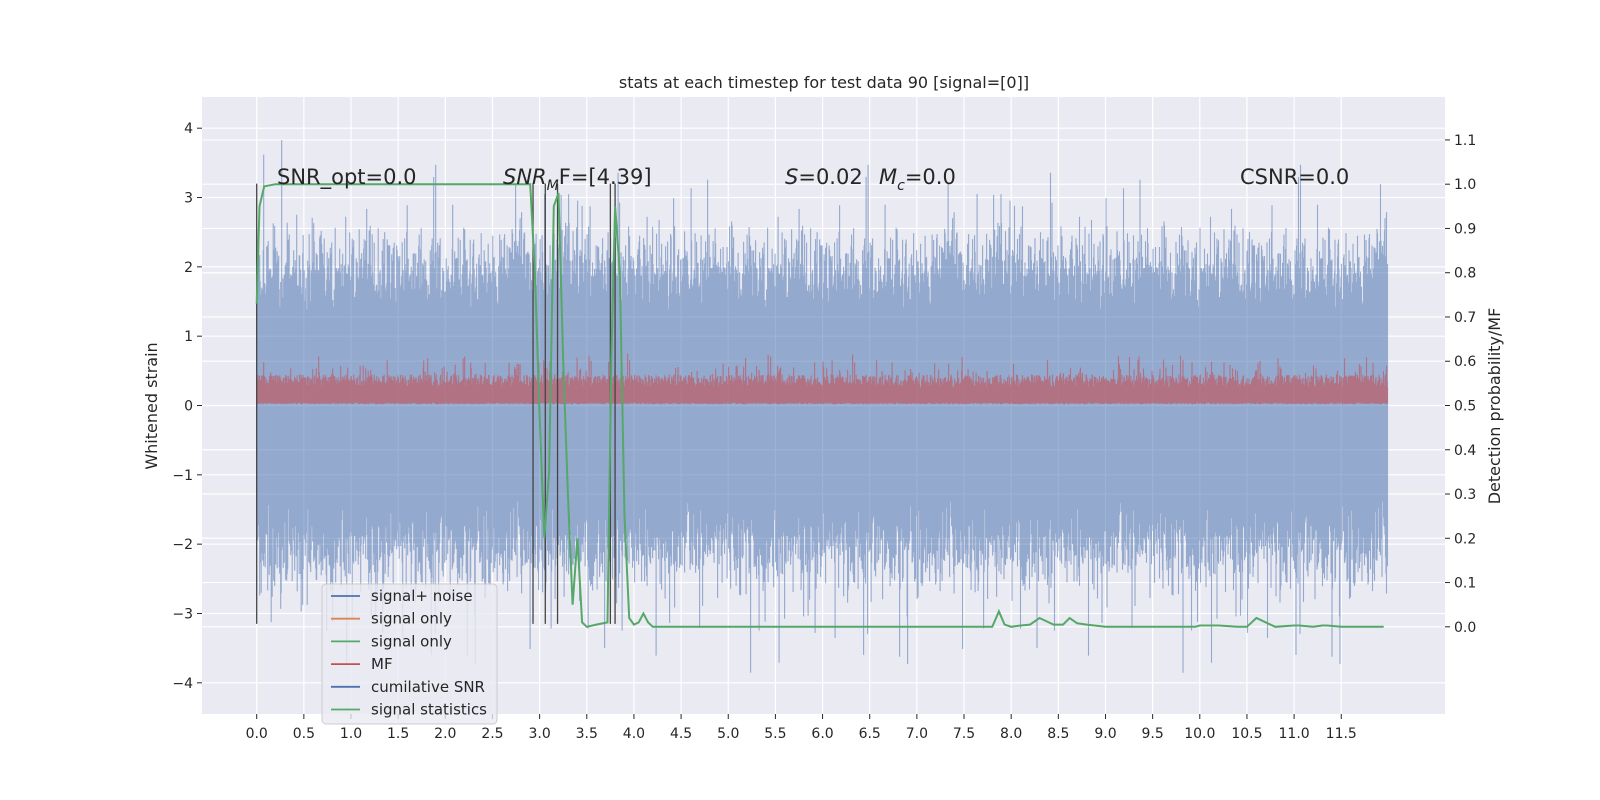  Describe the element at coordinates (188, 268) in the screenshot. I see `y-tick-label: 2` at that location.